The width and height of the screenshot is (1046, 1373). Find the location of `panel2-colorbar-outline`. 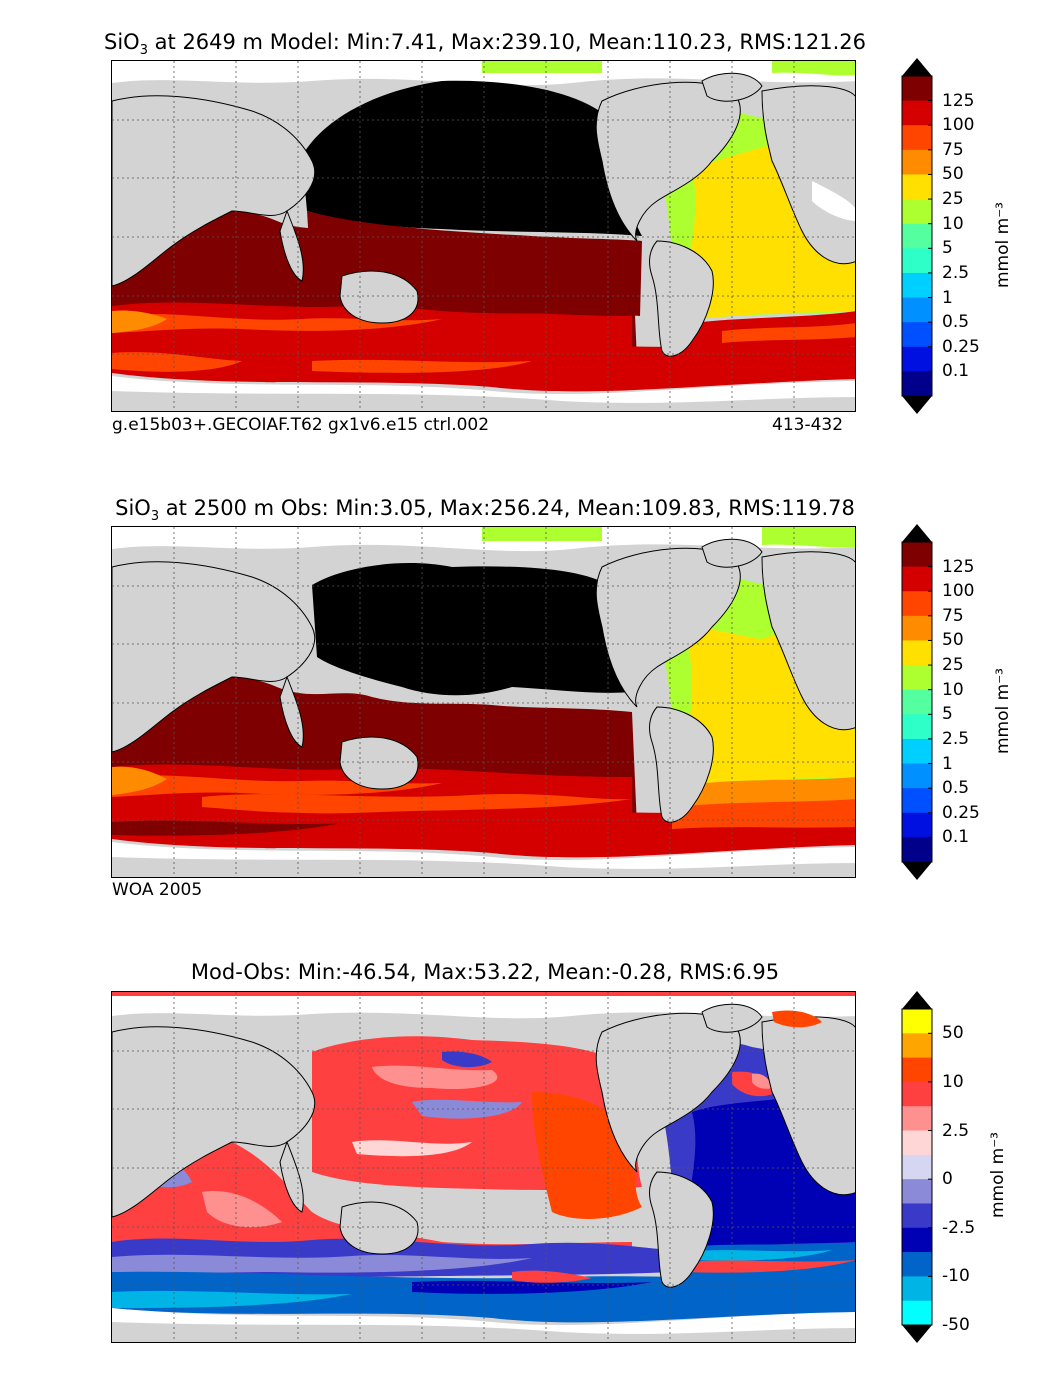

panel2-colorbar-outline is located at coordinates (917, 702).